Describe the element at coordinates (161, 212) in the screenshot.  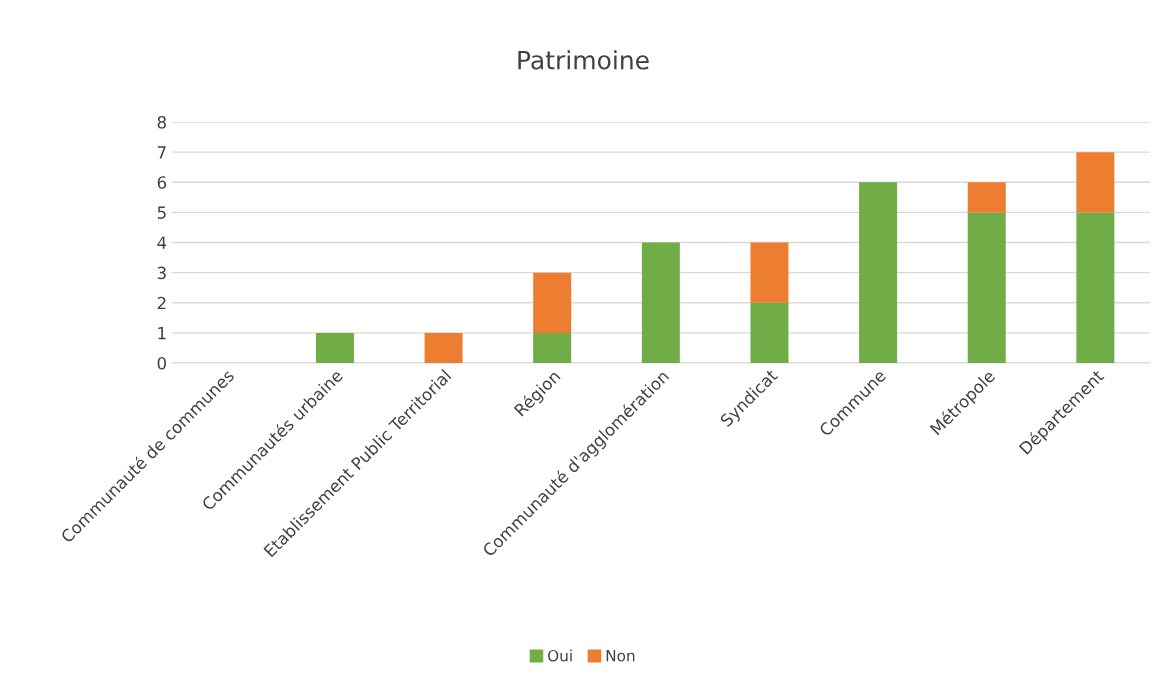
I see `y-tick-label: 5` at that location.